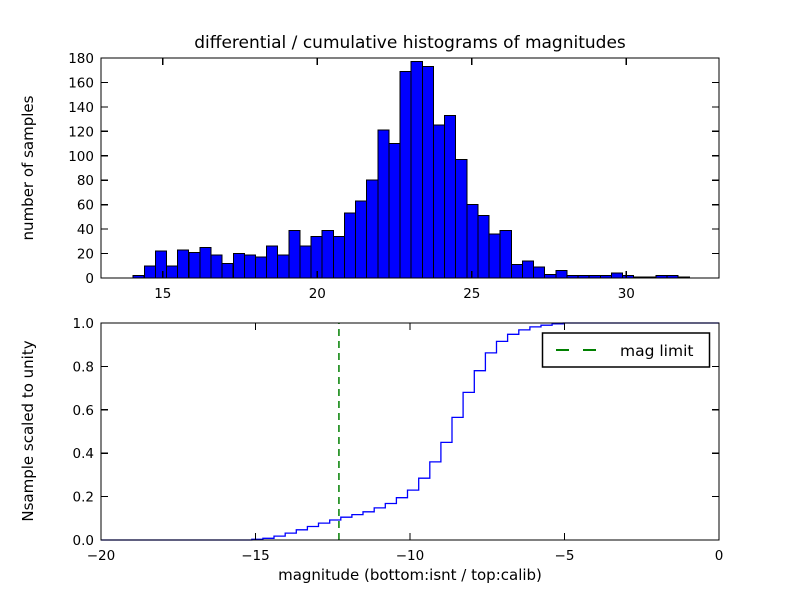  I want to click on bottom-y-tick-label: 0.4, so click(83, 454).